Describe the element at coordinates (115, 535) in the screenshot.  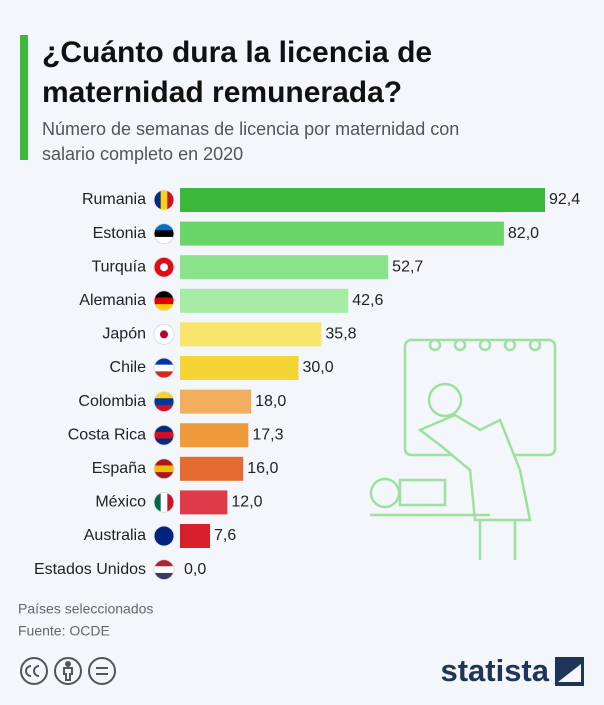
I see `category-label: Australia` at that location.